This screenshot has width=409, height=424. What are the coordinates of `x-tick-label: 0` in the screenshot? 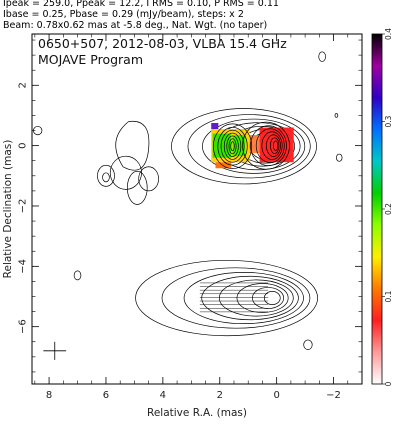 It's located at (276, 395).